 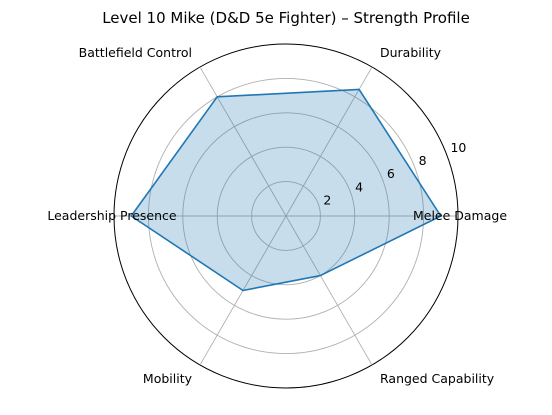 What do you see at coordinates (168, 378) in the screenshot?
I see `category-label-4: Mobility` at bounding box center [168, 378].